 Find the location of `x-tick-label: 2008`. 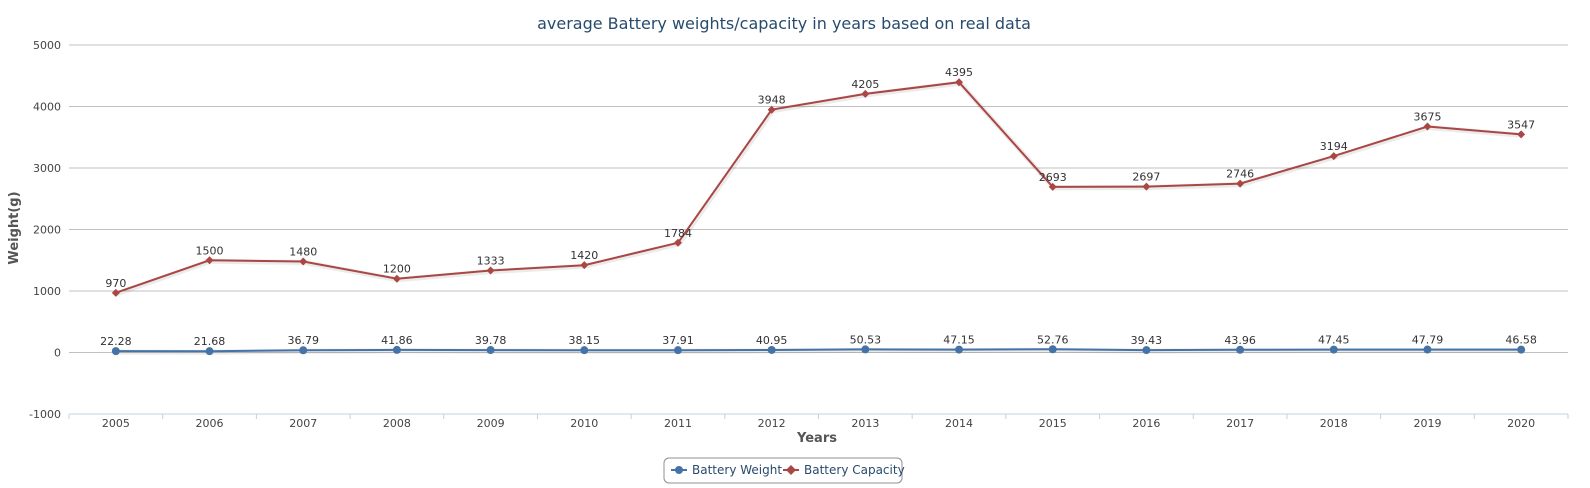

x-tick-label: 2008 is located at coordinates (397, 423).